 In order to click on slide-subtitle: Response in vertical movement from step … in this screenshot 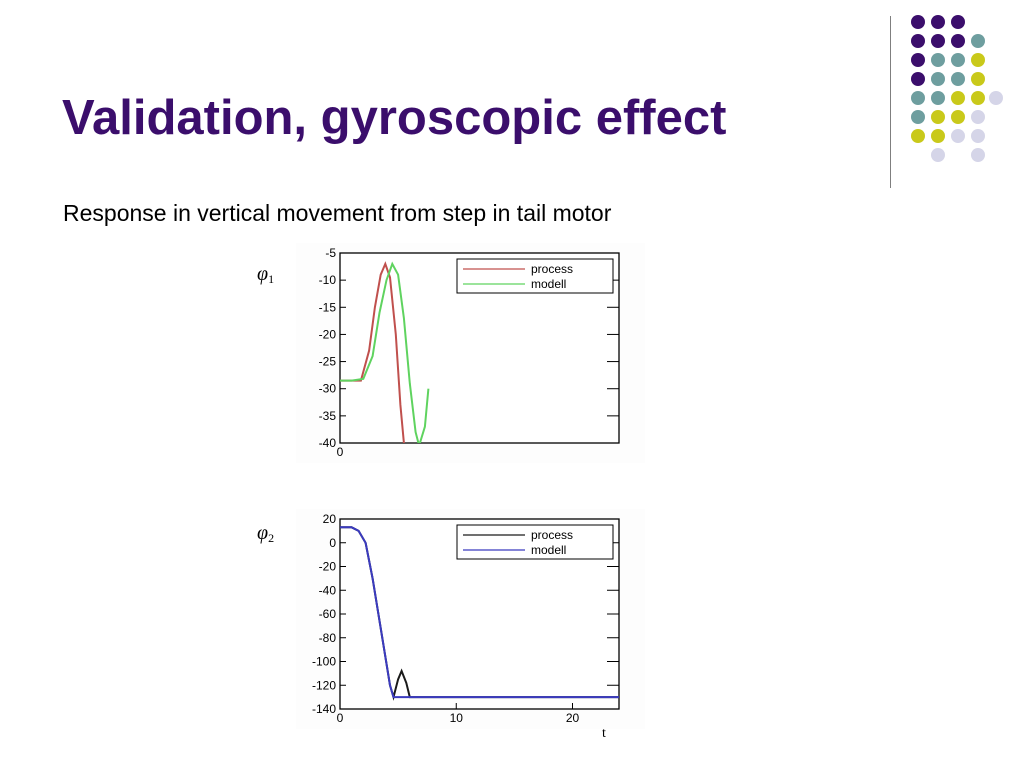, I will do `click(337, 213)`.